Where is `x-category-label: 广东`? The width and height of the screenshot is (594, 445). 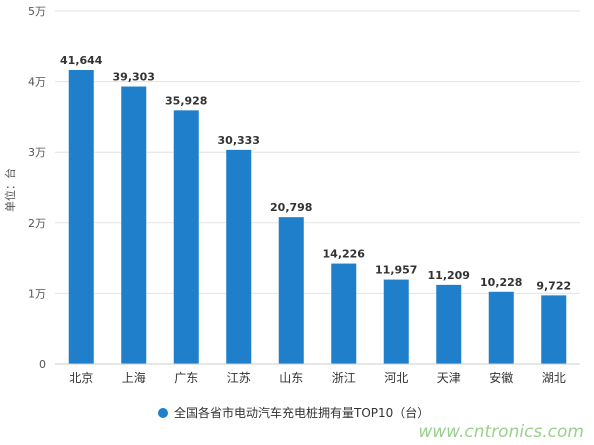 x-category-label: 广东 is located at coordinates (186, 378).